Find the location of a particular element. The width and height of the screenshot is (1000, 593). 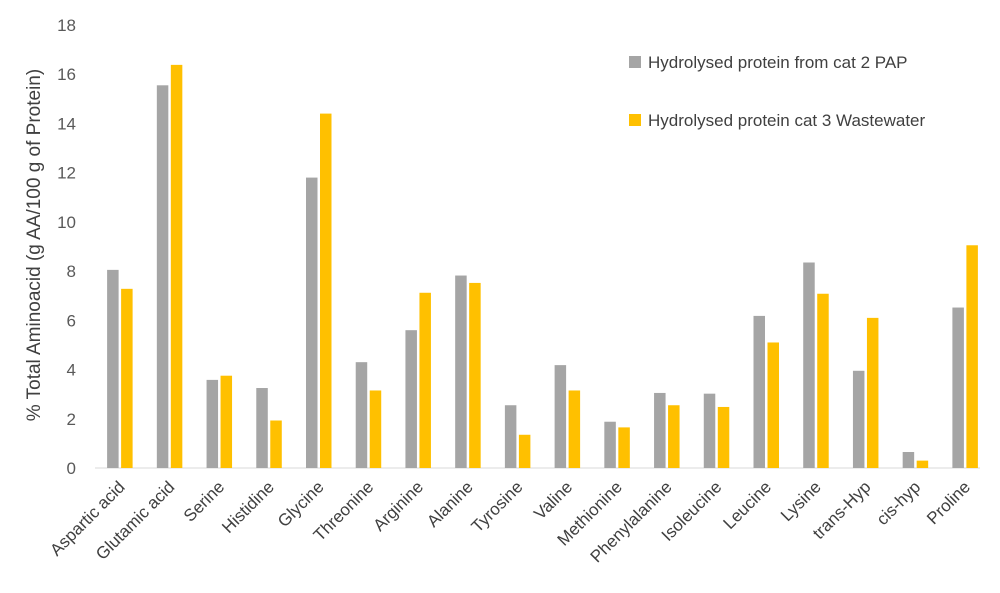

category-label-arginine: Arginine is located at coordinates (398, 506).